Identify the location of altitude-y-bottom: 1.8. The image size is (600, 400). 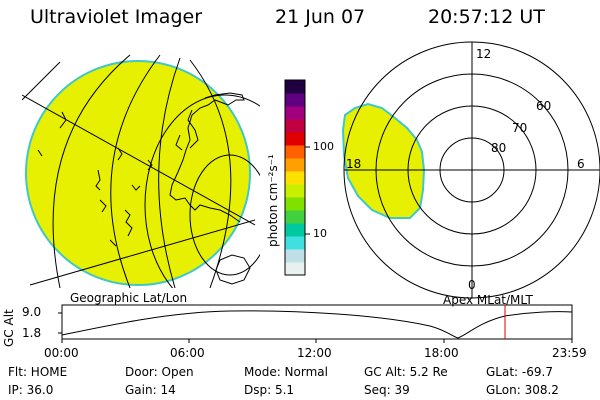
(32, 333).